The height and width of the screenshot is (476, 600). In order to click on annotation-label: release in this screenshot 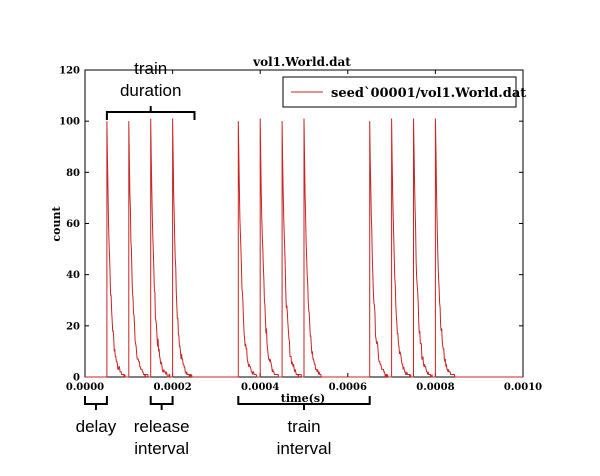, I will do `click(162, 426)`.